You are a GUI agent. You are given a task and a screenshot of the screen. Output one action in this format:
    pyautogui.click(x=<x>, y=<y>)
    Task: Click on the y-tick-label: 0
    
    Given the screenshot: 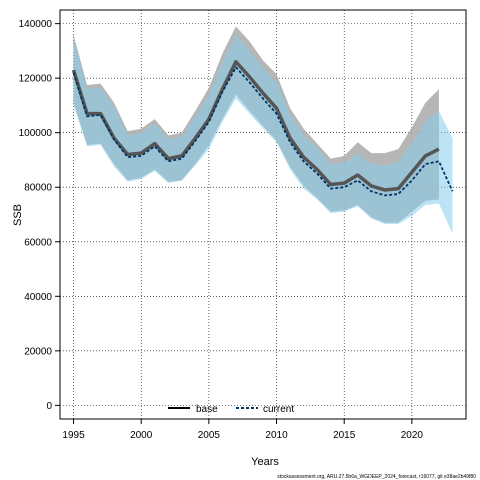 What is the action you would take?
    pyautogui.click(x=49, y=406)
    